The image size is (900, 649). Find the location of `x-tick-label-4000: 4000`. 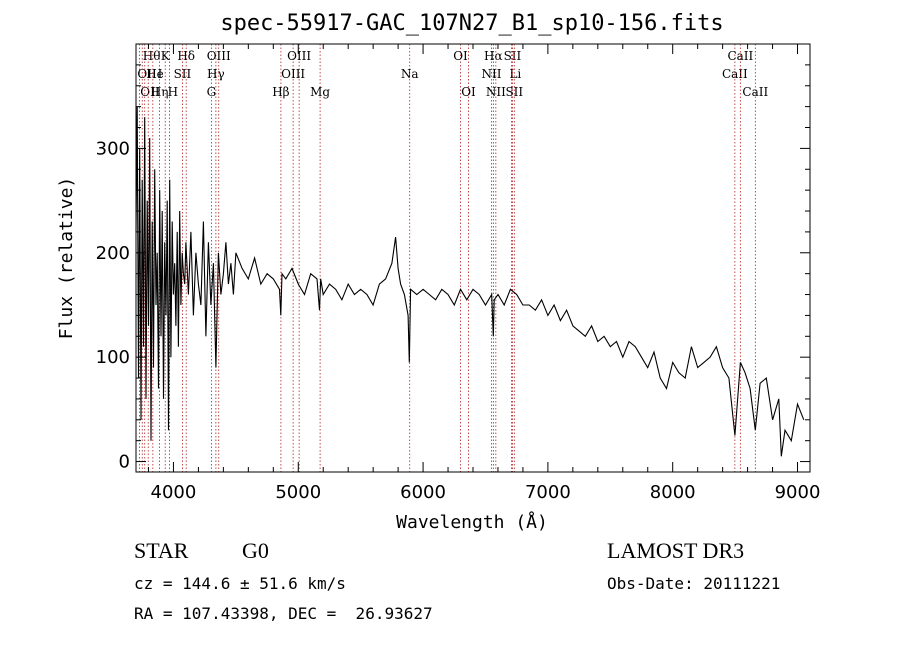

x-tick-label-4000: 4000 is located at coordinates (174, 492).